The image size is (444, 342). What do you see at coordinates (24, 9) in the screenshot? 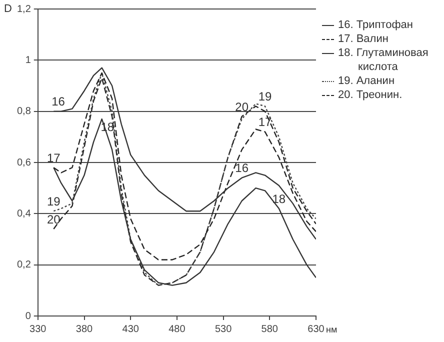
I see `y-tick-label: 1,2` at bounding box center [24, 9].